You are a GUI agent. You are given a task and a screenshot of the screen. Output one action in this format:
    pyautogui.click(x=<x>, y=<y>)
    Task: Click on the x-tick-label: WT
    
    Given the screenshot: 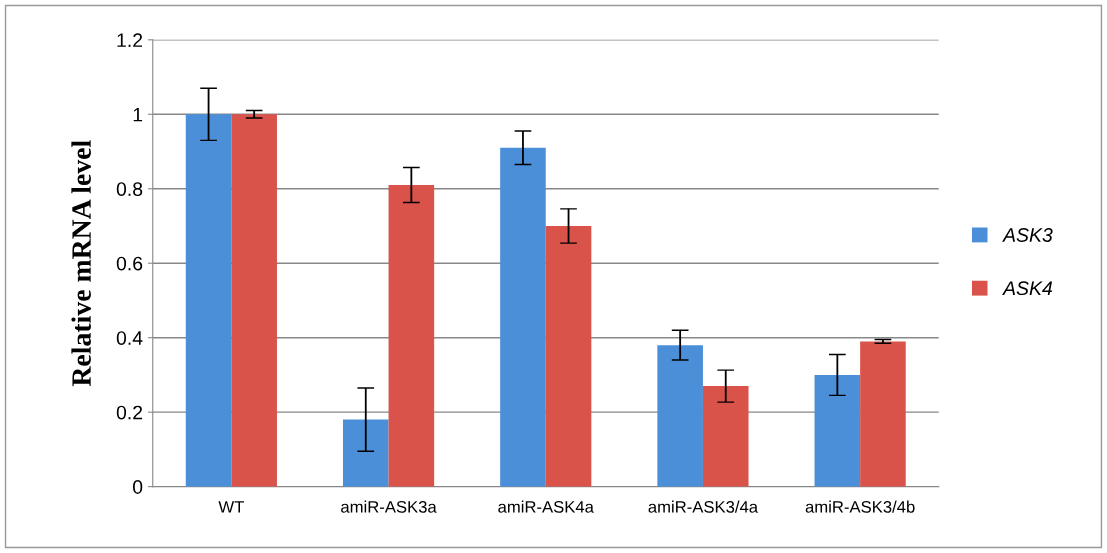 What is the action you would take?
    pyautogui.click(x=231, y=507)
    